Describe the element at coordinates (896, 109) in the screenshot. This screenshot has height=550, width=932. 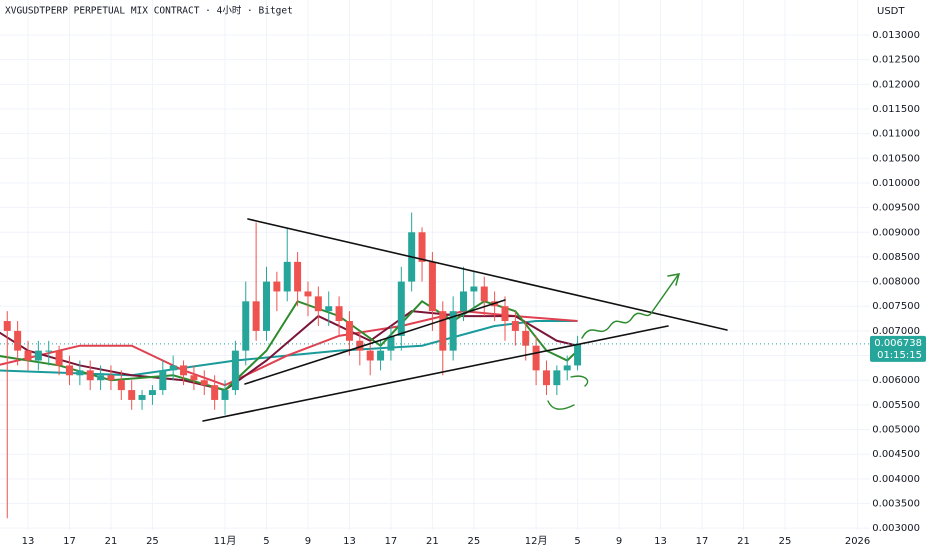
I see `y-tick-label: 0.011500` at that location.